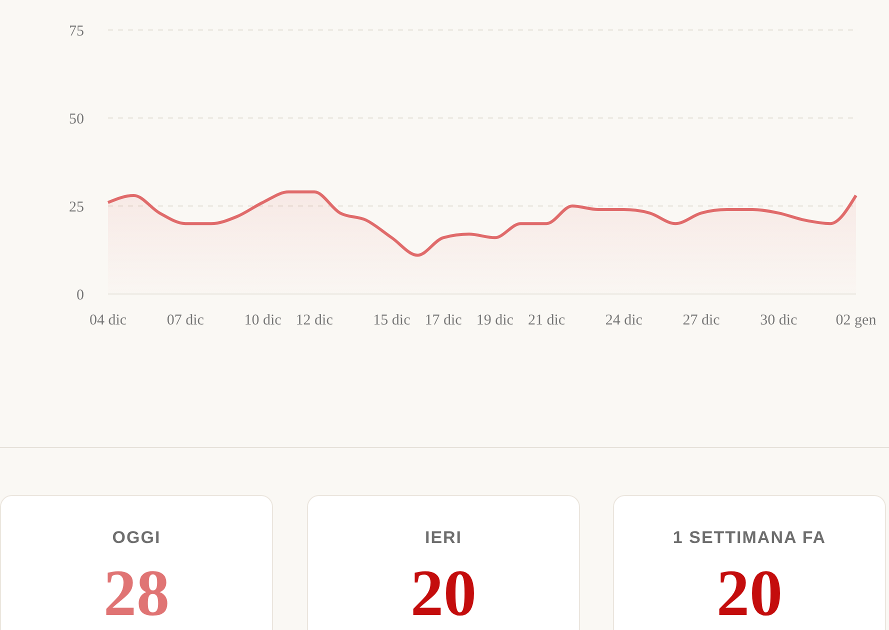 This screenshot has height=630, width=889. What do you see at coordinates (547, 320) in the screenshot?
I see `x-tick-label: 21 dic` at bounding box center [547, 320].